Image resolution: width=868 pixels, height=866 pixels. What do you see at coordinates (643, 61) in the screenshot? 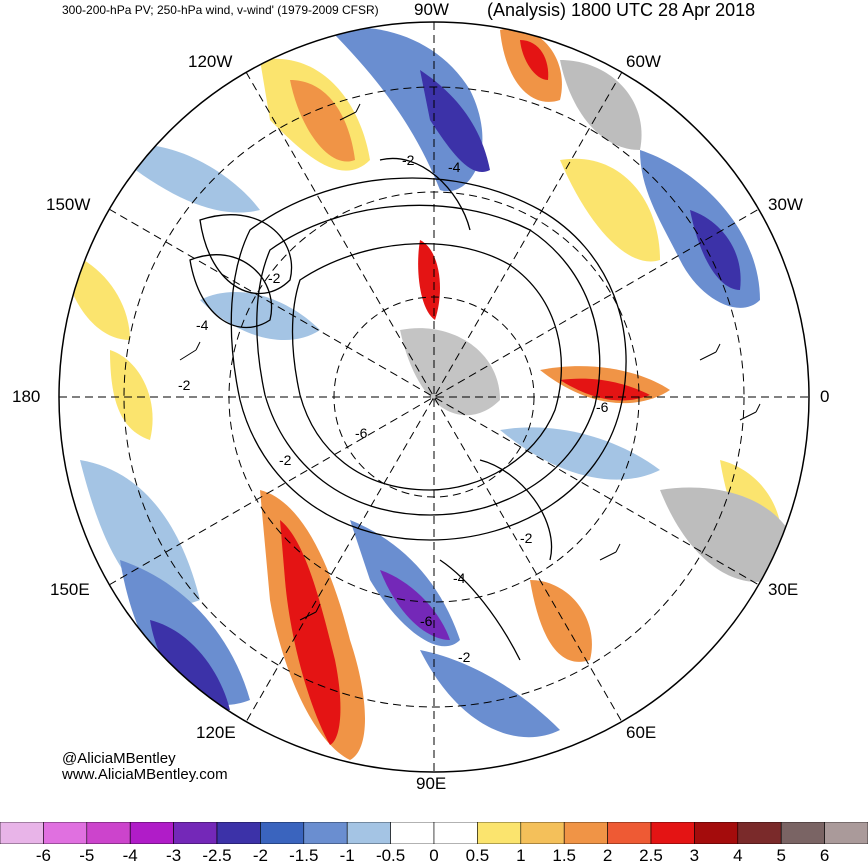
I see `lon-label-60w: 60W` at bounding box center [643, 61].